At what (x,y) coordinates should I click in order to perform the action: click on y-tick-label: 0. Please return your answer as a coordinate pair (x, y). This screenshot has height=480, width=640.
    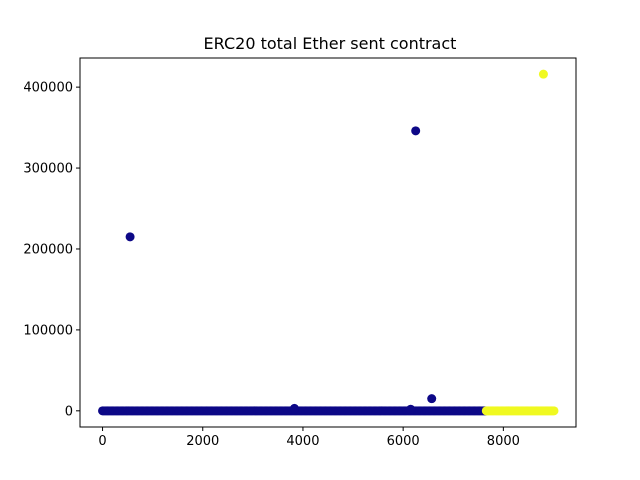
    Looking at the image, I should click on (69, 411).